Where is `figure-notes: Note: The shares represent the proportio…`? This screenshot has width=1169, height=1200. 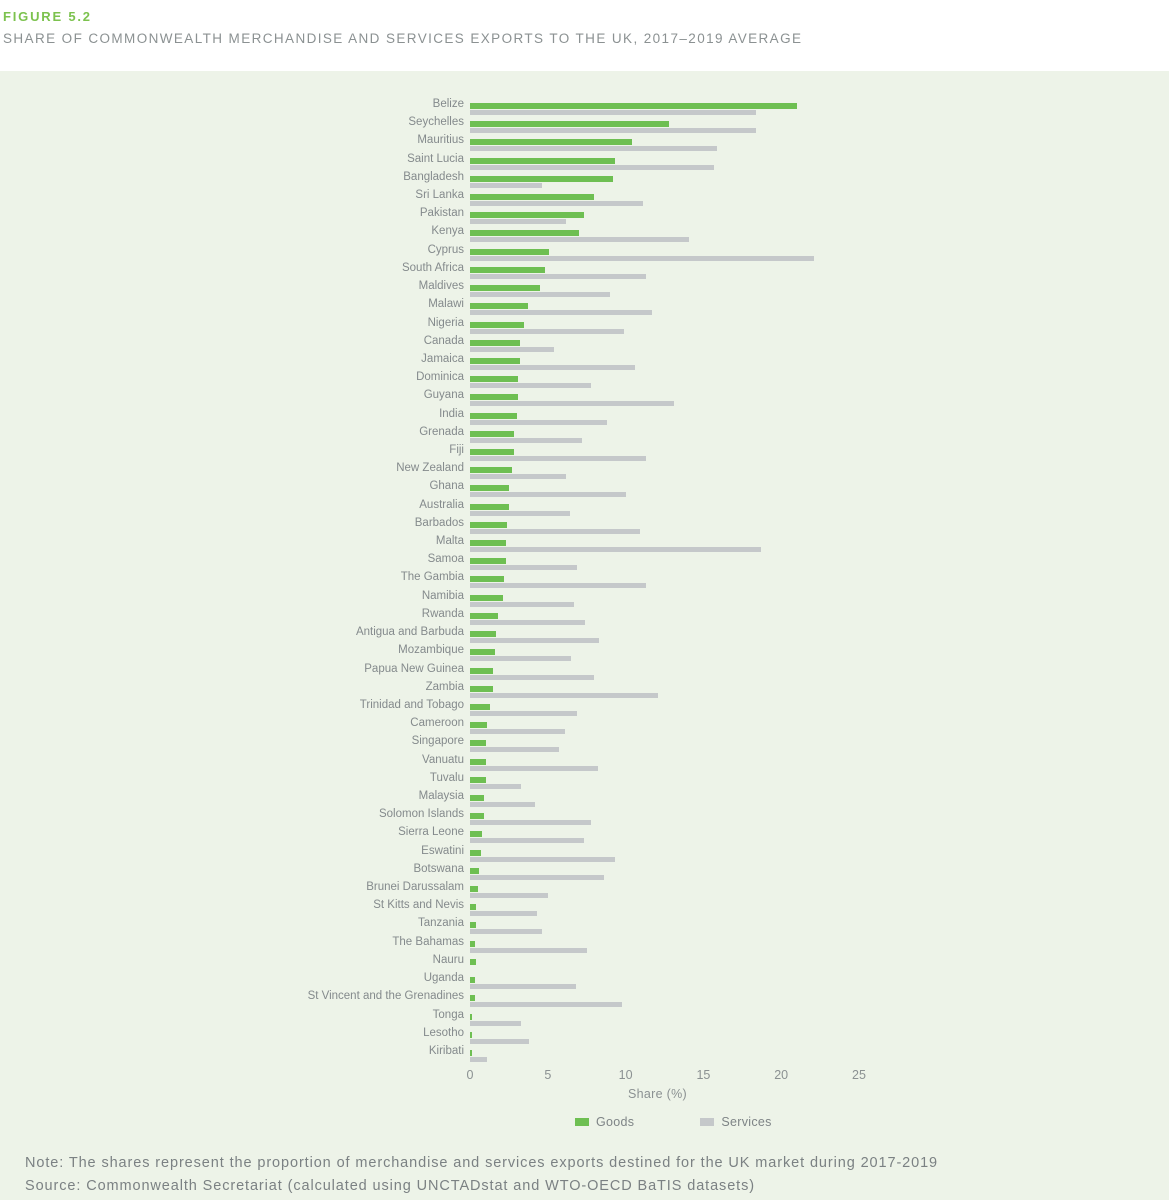
figure-notes: Note: The shares represent the proportio… is located at coordinates (481, 1174).